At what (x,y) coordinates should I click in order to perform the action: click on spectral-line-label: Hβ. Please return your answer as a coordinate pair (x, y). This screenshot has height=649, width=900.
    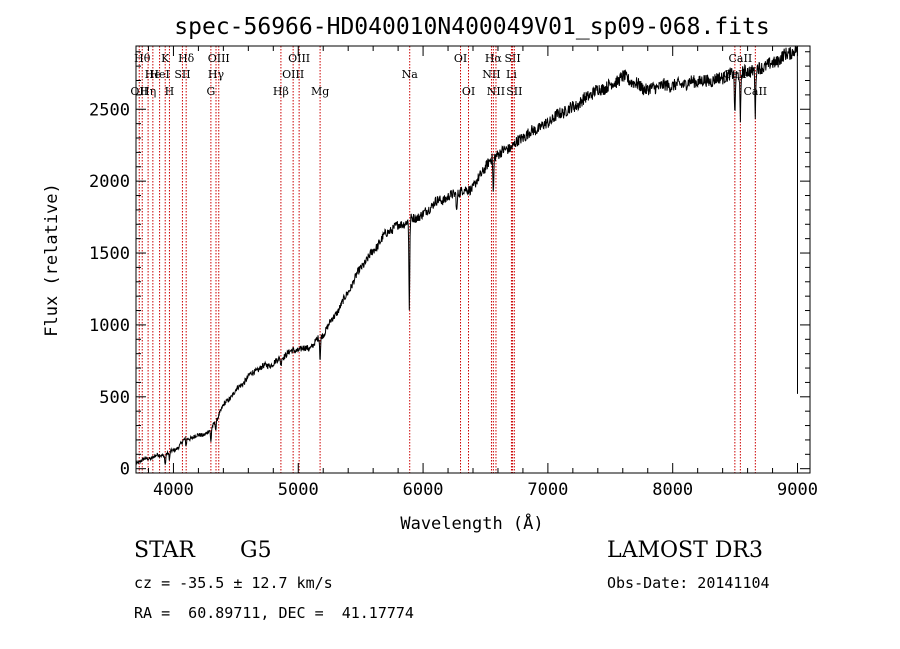
    Looking at the image, I should click on (281, 91).